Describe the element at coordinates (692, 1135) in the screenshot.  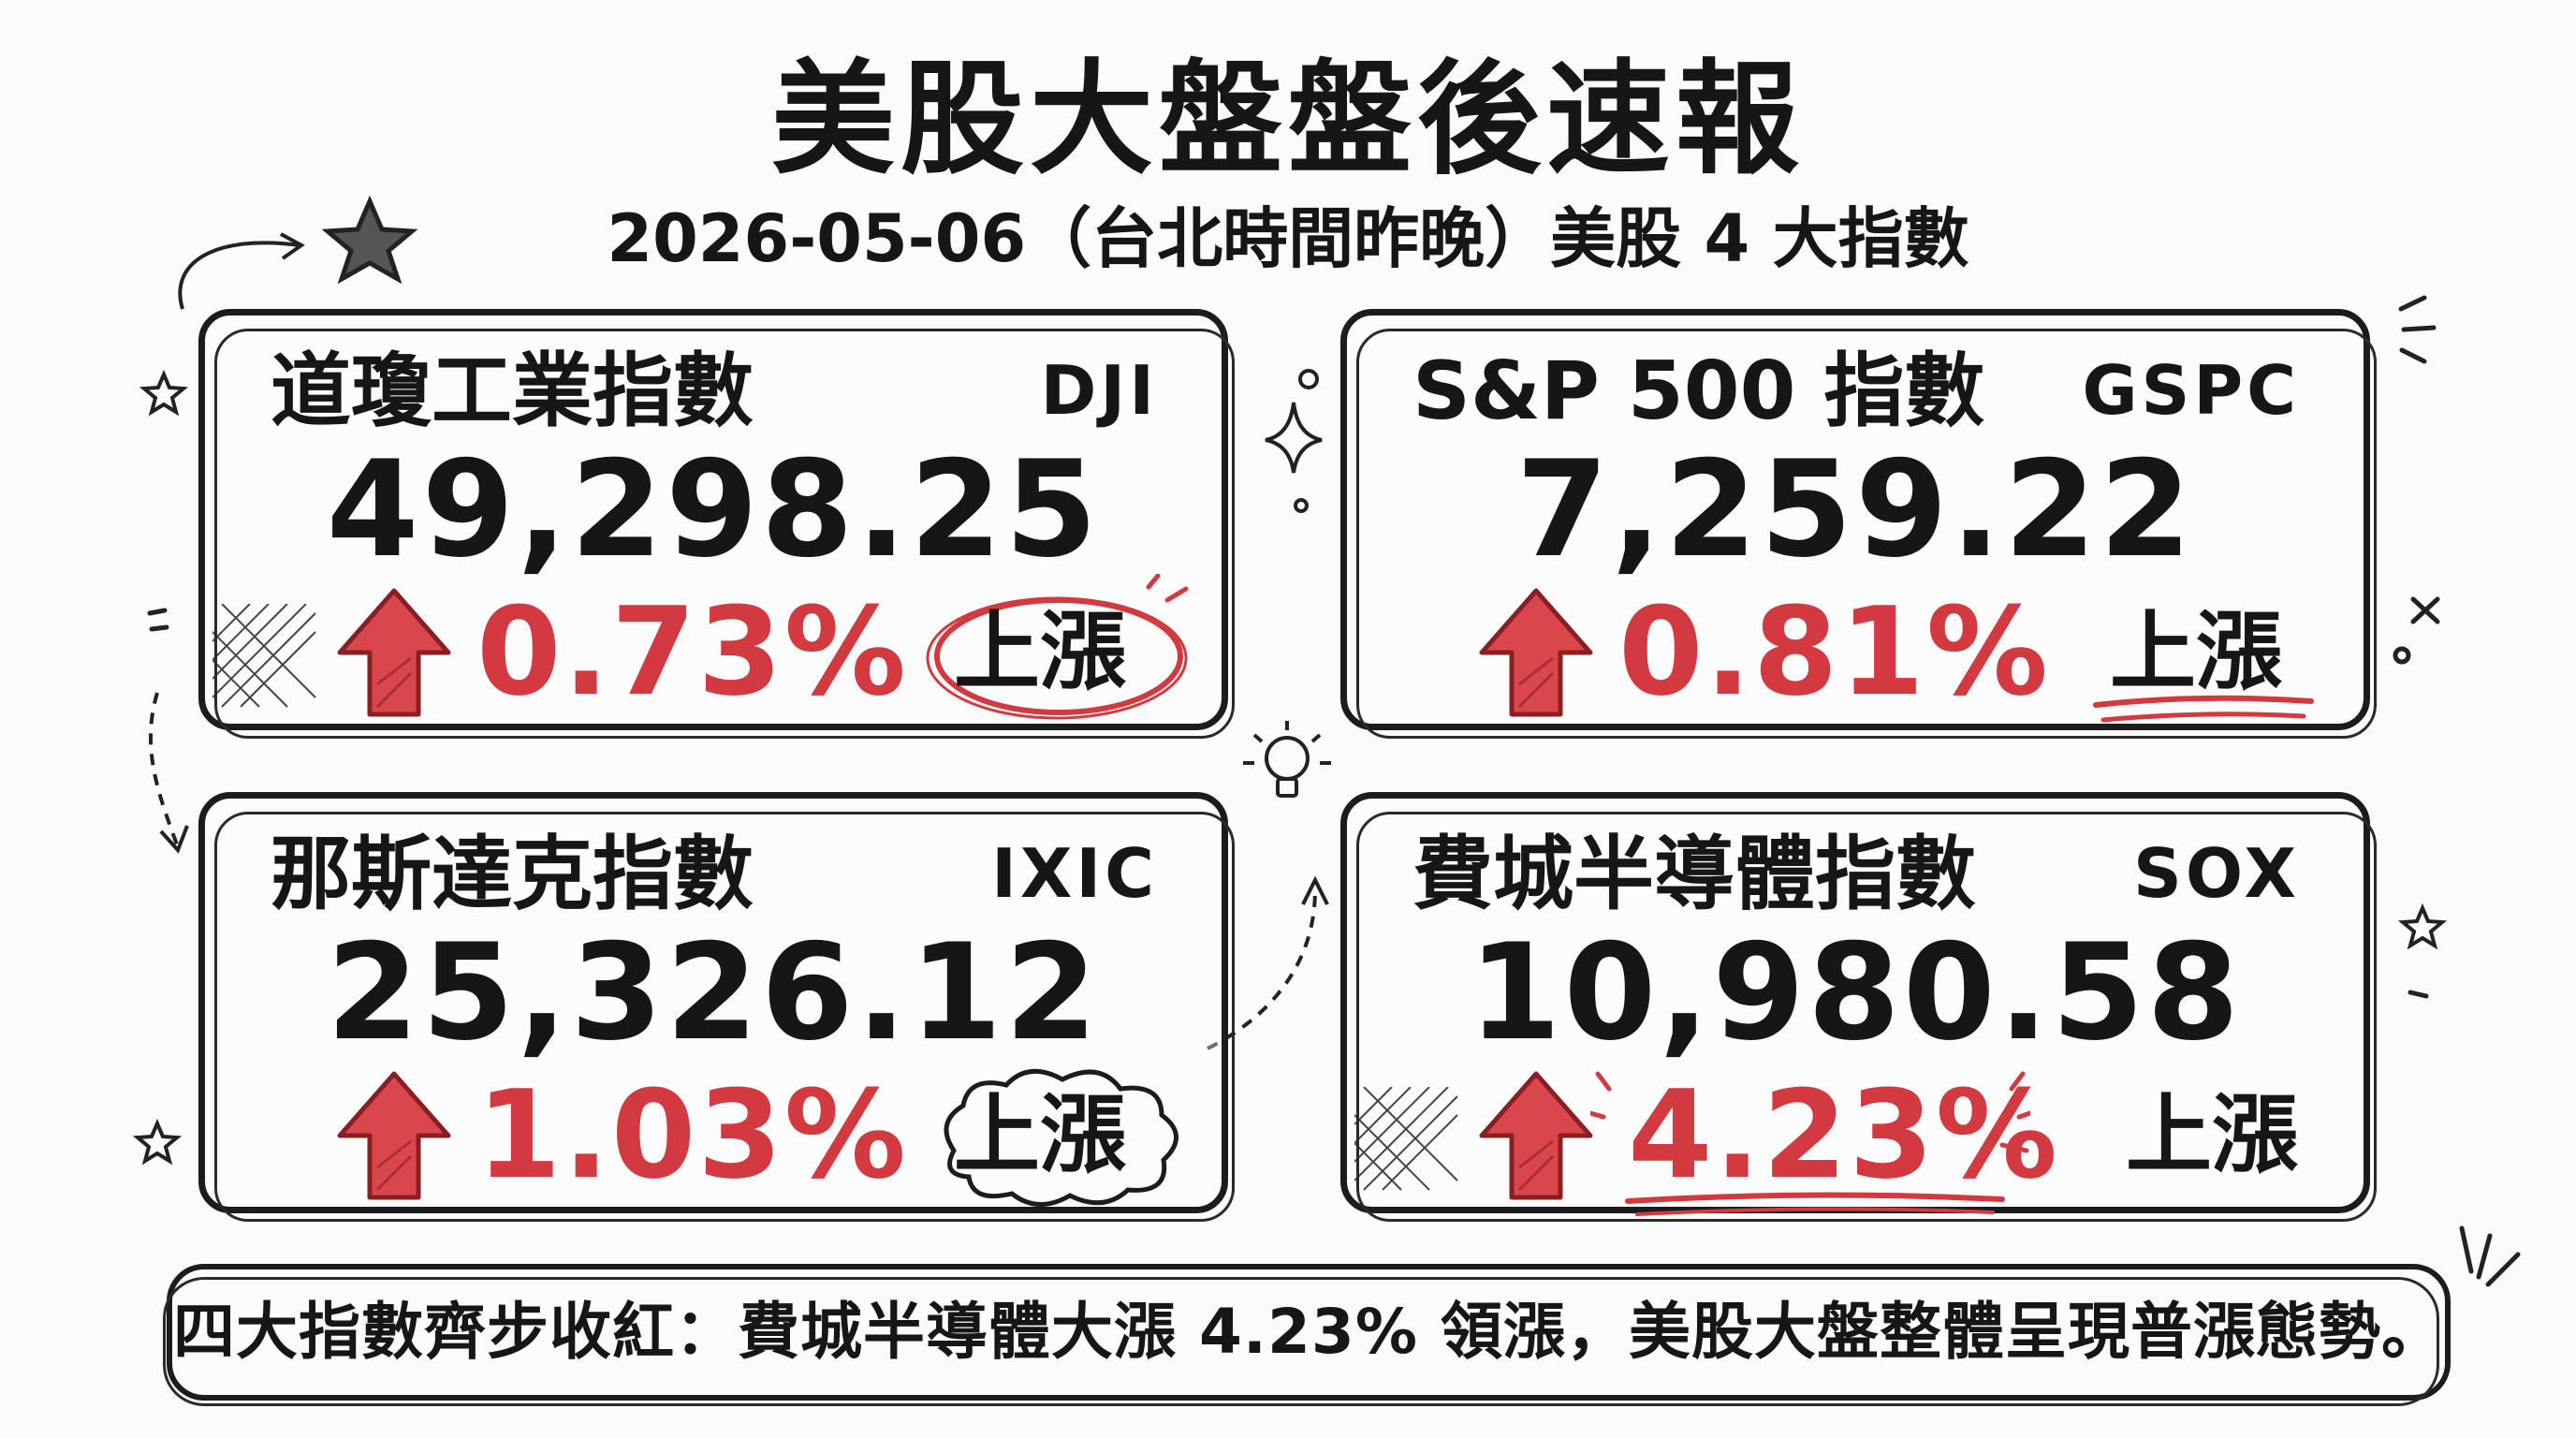
I see `change-percent: 1.03%` at that location.